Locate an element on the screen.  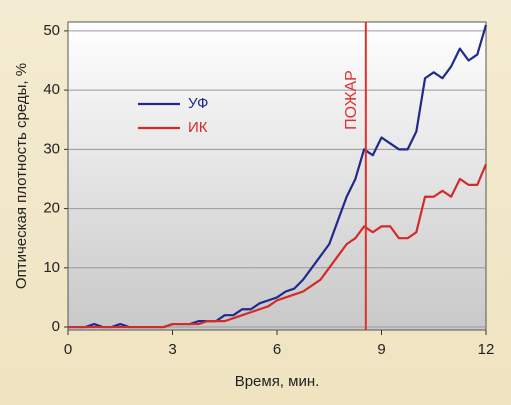
x-tick-label: 12 is located at coordinates (486, 349).